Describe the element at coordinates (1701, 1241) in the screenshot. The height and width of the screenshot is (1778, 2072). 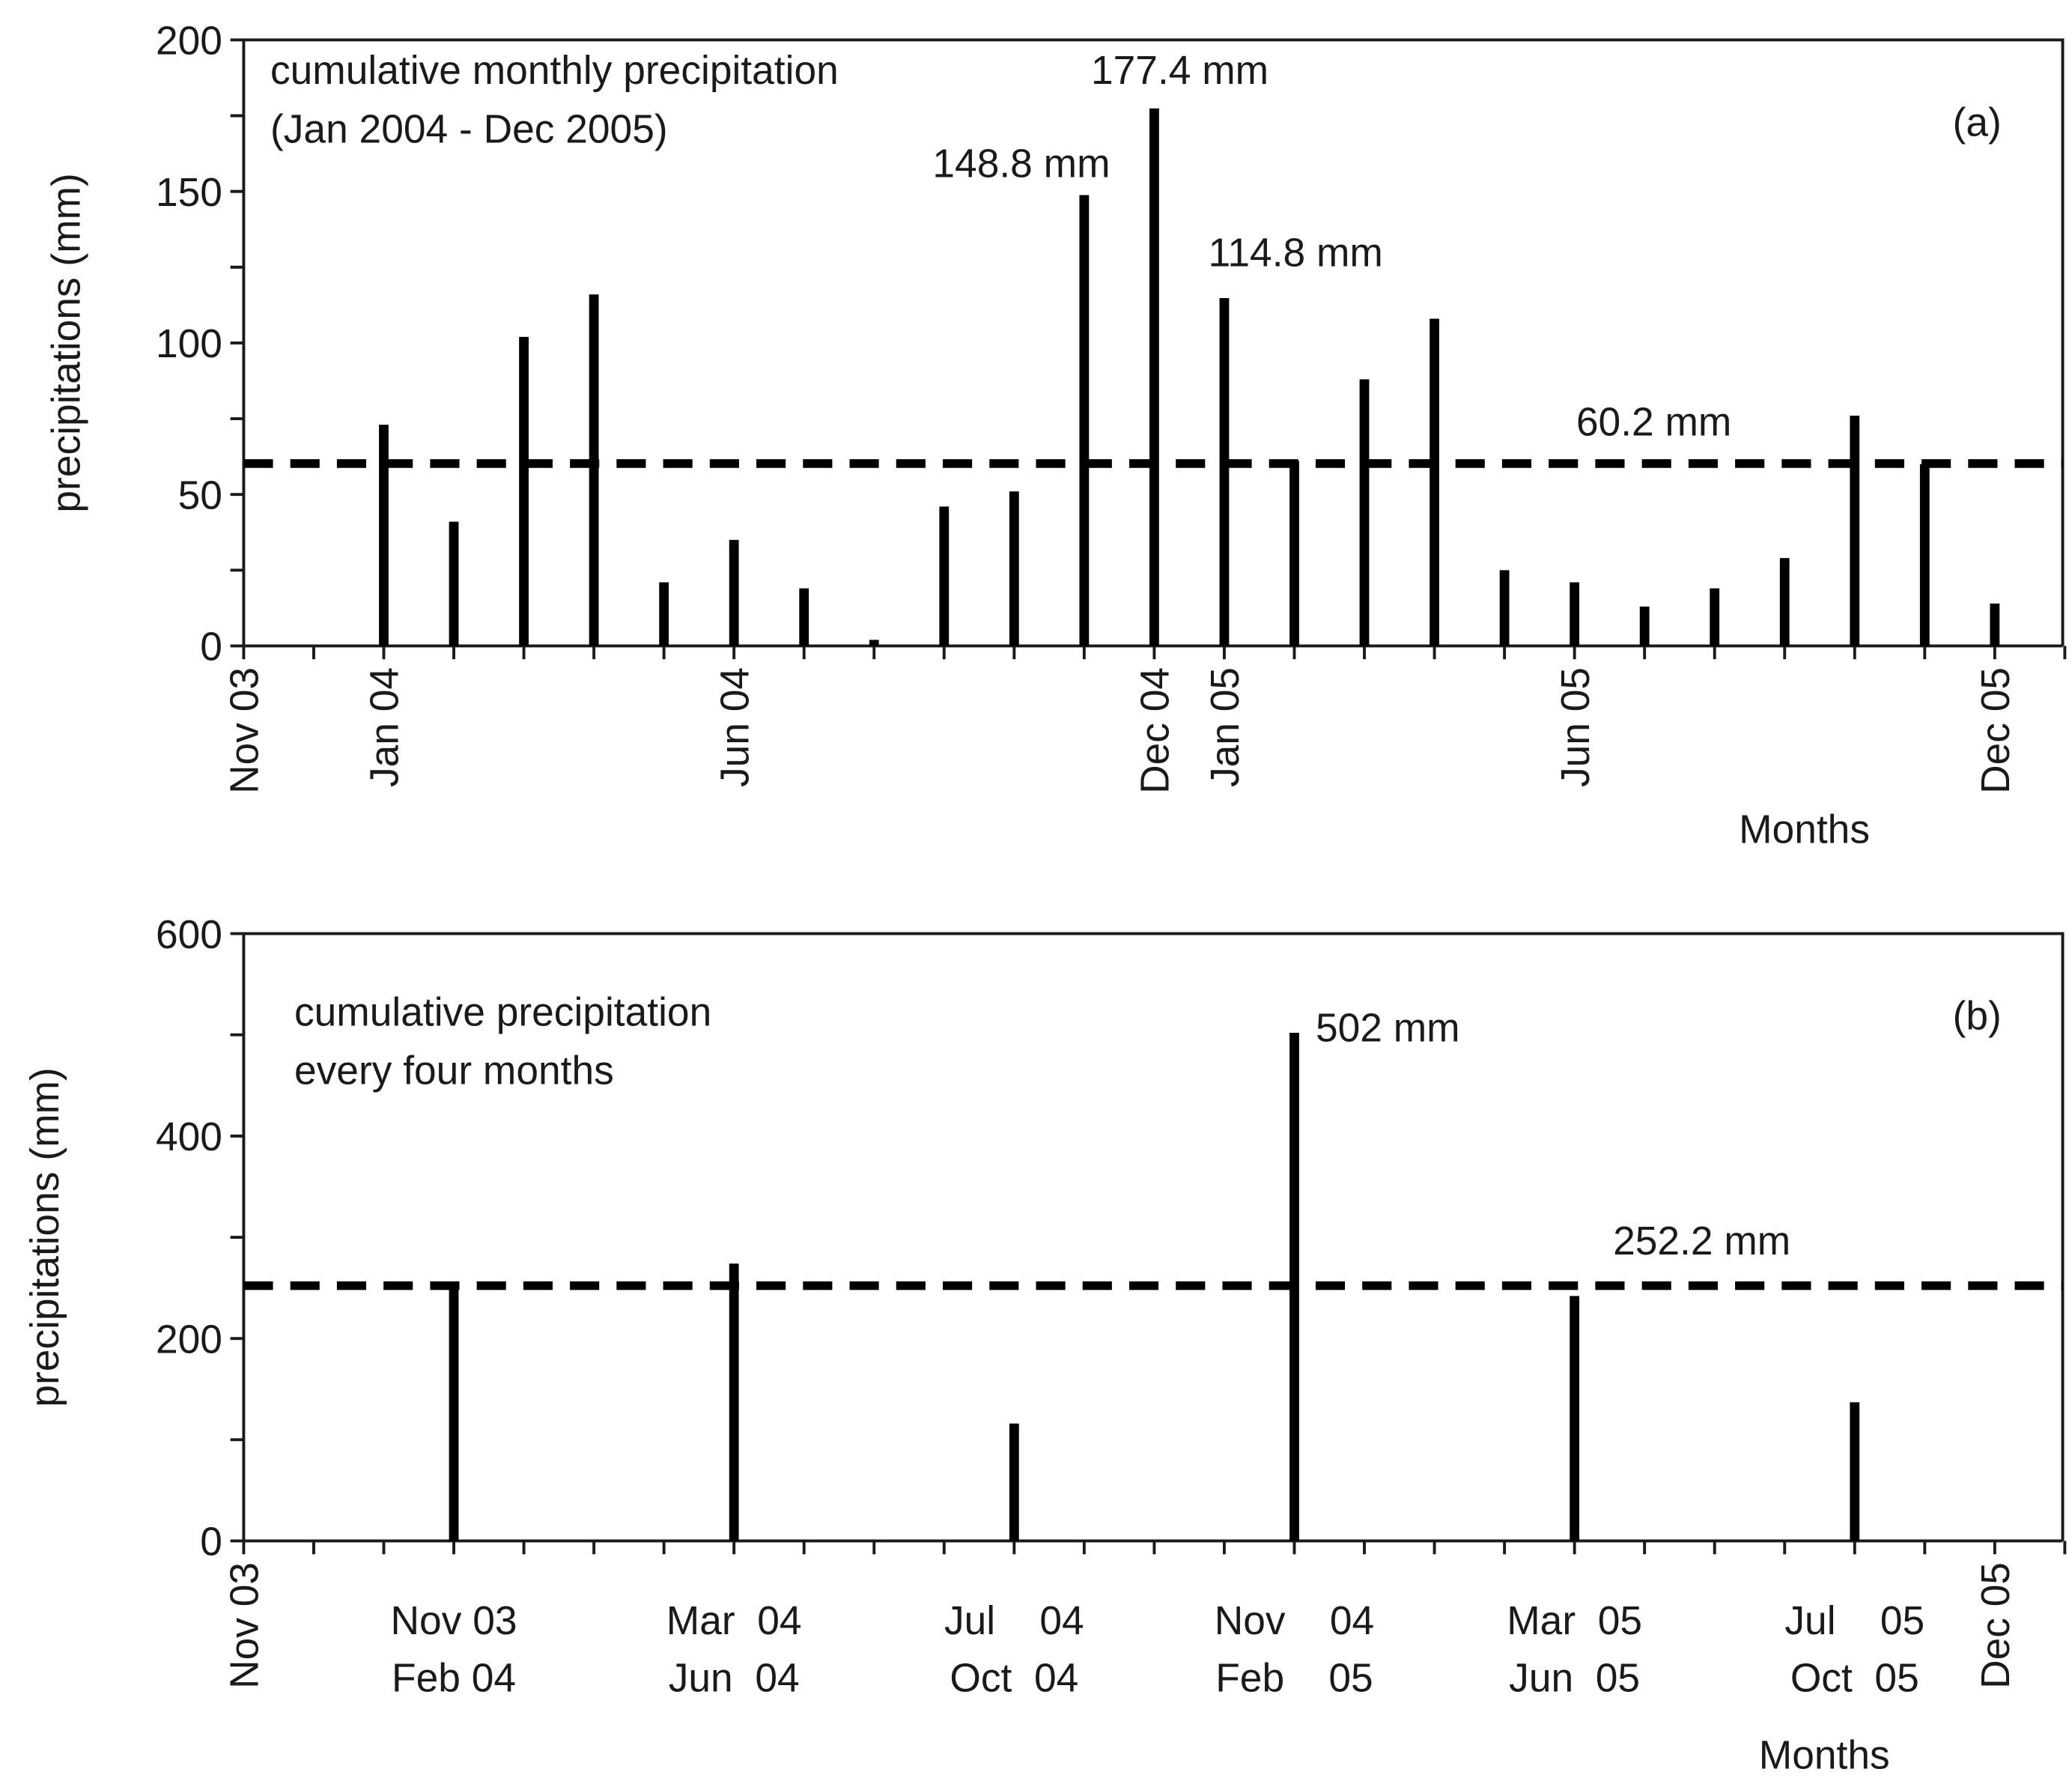
I see `mean-line-label: 252.2 mm` at that location.